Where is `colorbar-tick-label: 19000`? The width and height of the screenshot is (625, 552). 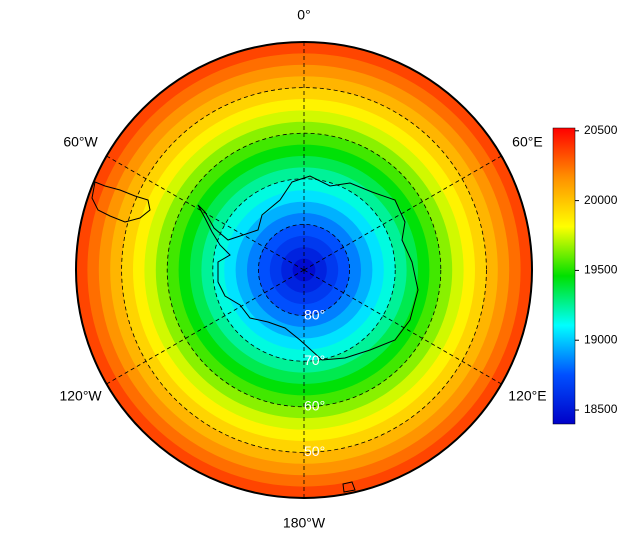
colorbar-tick-label: 19000 is located at coordinates (601, 339).